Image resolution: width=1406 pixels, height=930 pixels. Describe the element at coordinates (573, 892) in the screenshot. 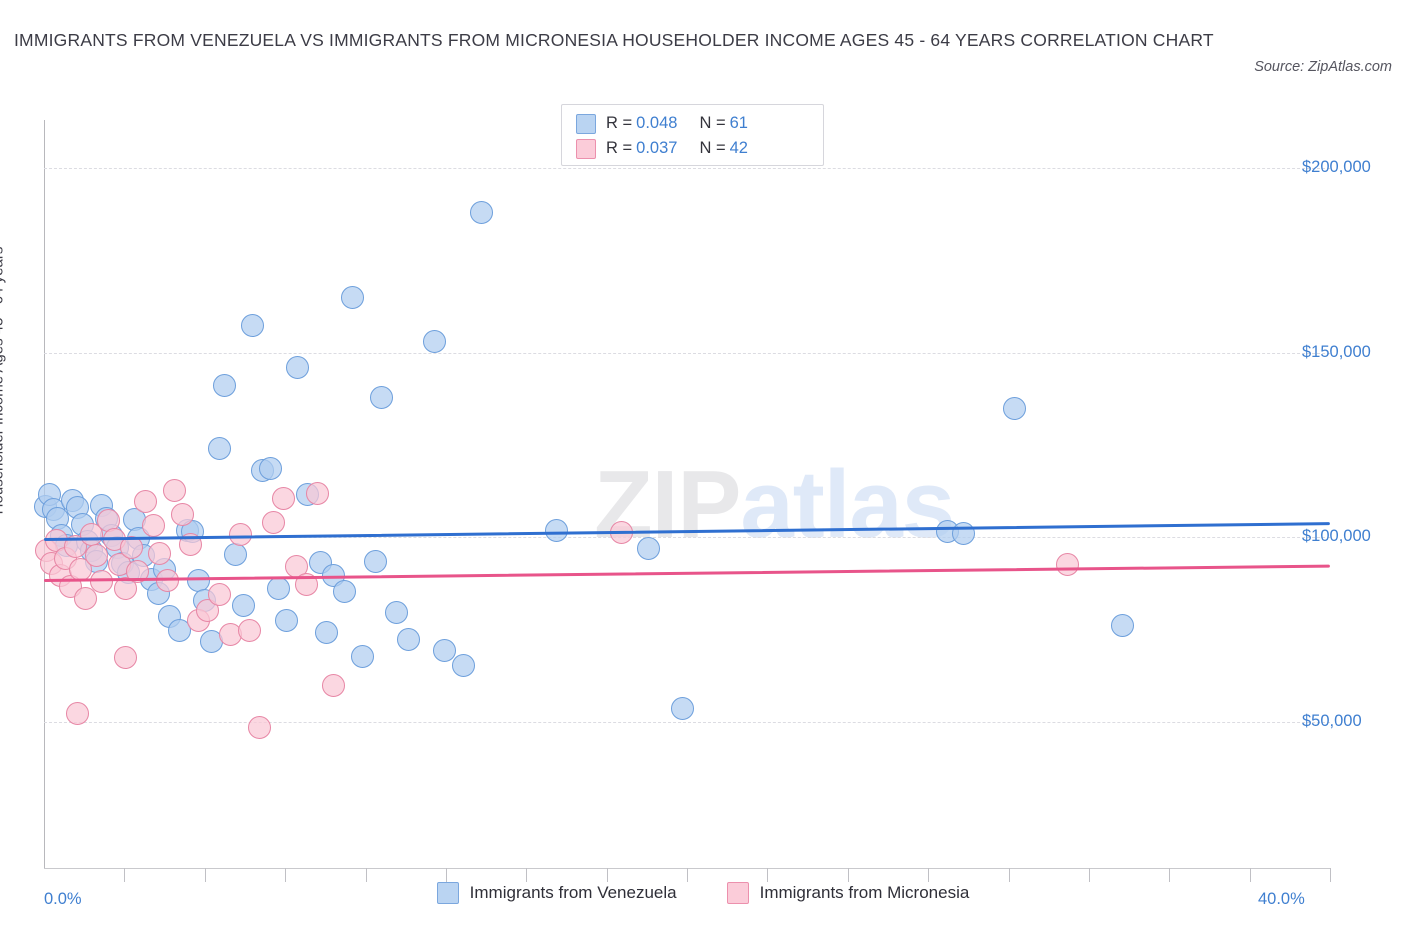

I see `legend-label-venezuela: Immigrants from Venezuela` at that location.